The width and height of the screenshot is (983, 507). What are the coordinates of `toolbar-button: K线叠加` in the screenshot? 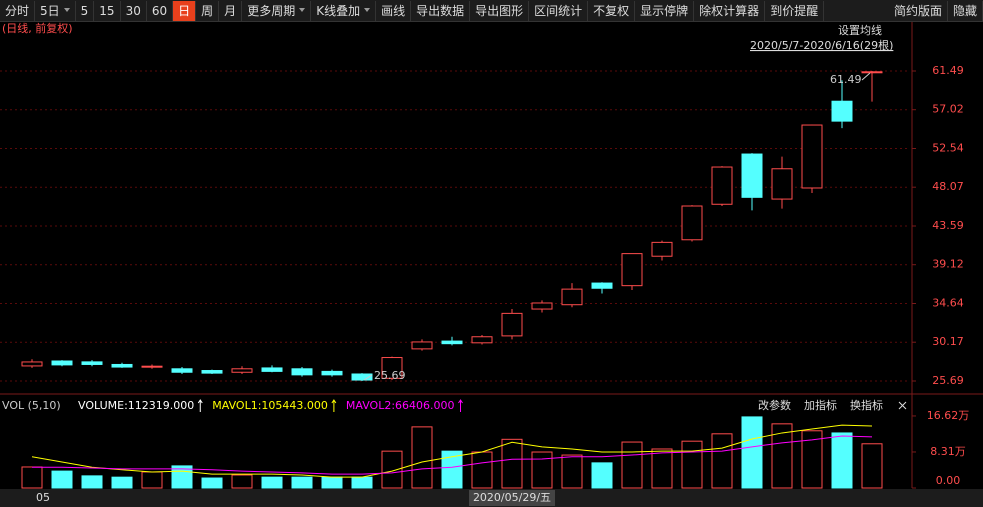 It's located at (344, 10).